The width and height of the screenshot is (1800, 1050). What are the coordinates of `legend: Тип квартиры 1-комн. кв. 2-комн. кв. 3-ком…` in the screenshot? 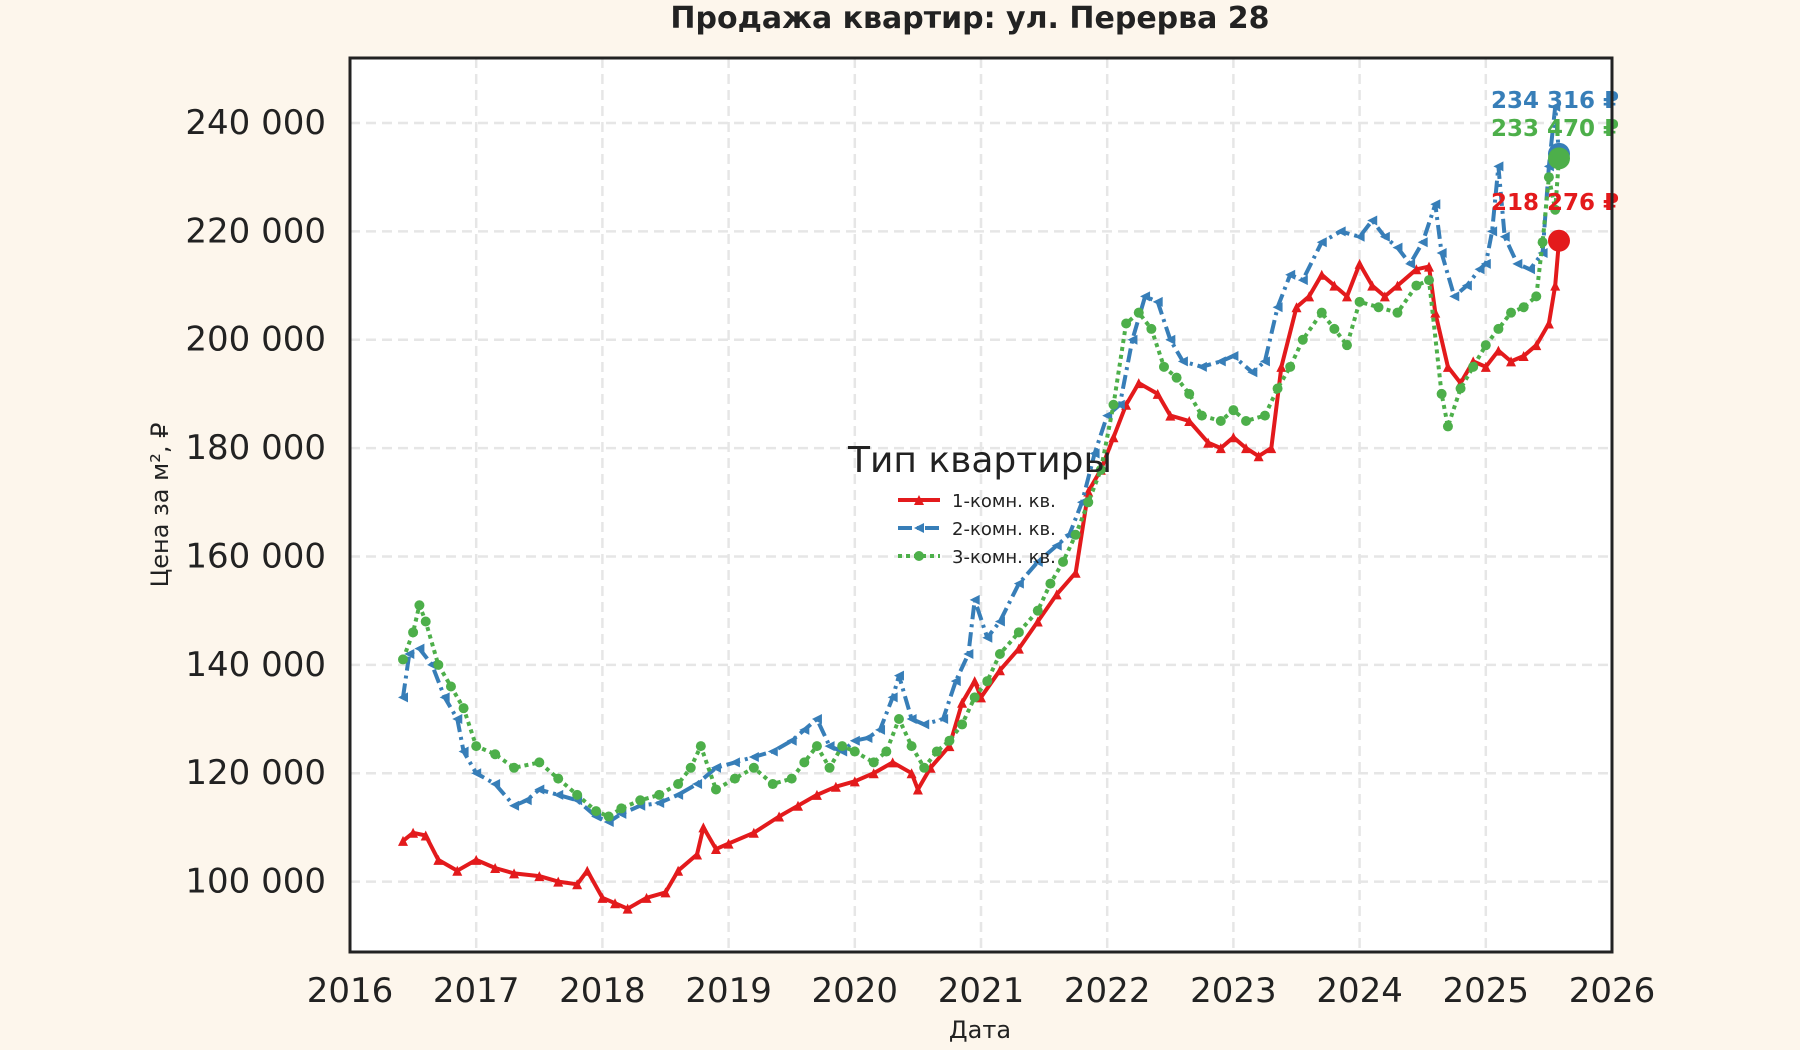 It's located at (979, 504).